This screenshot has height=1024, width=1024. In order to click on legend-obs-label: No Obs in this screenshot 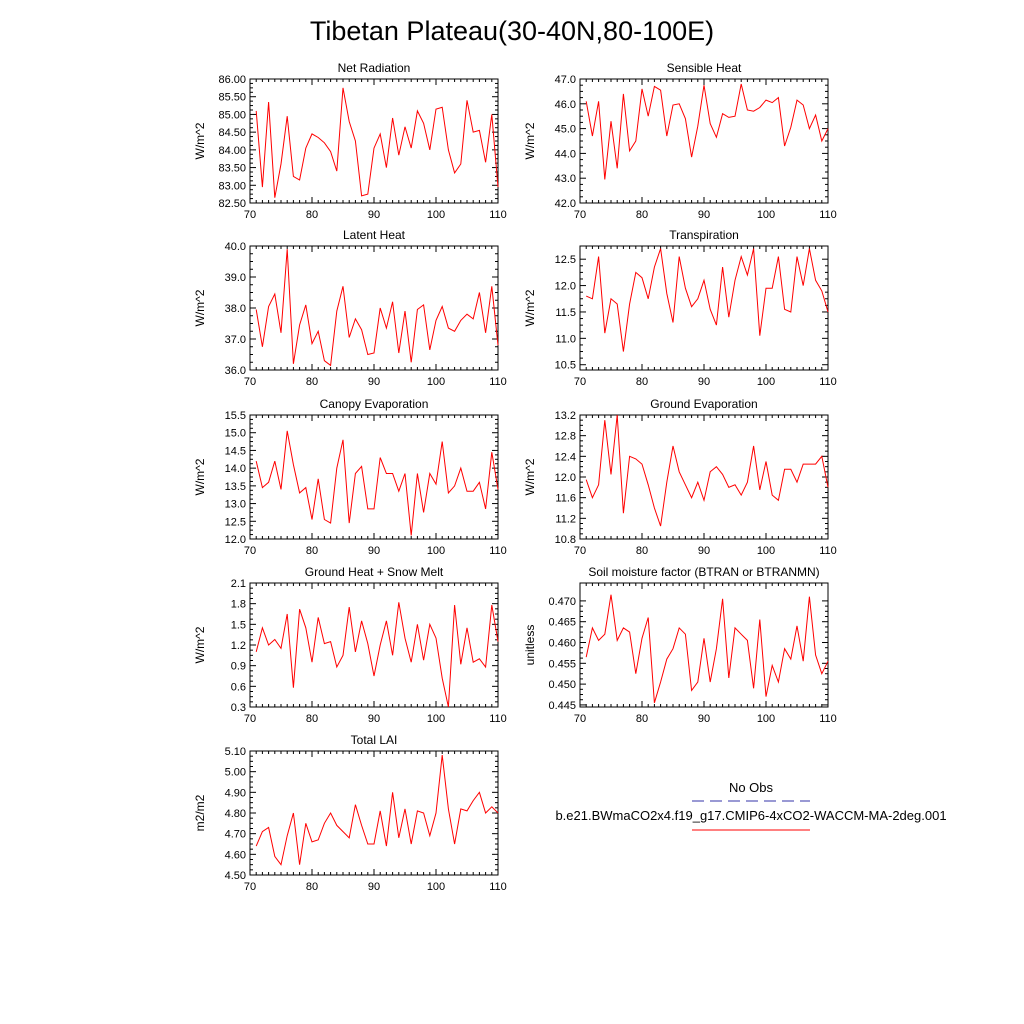, I will do `click(751, 787)`.